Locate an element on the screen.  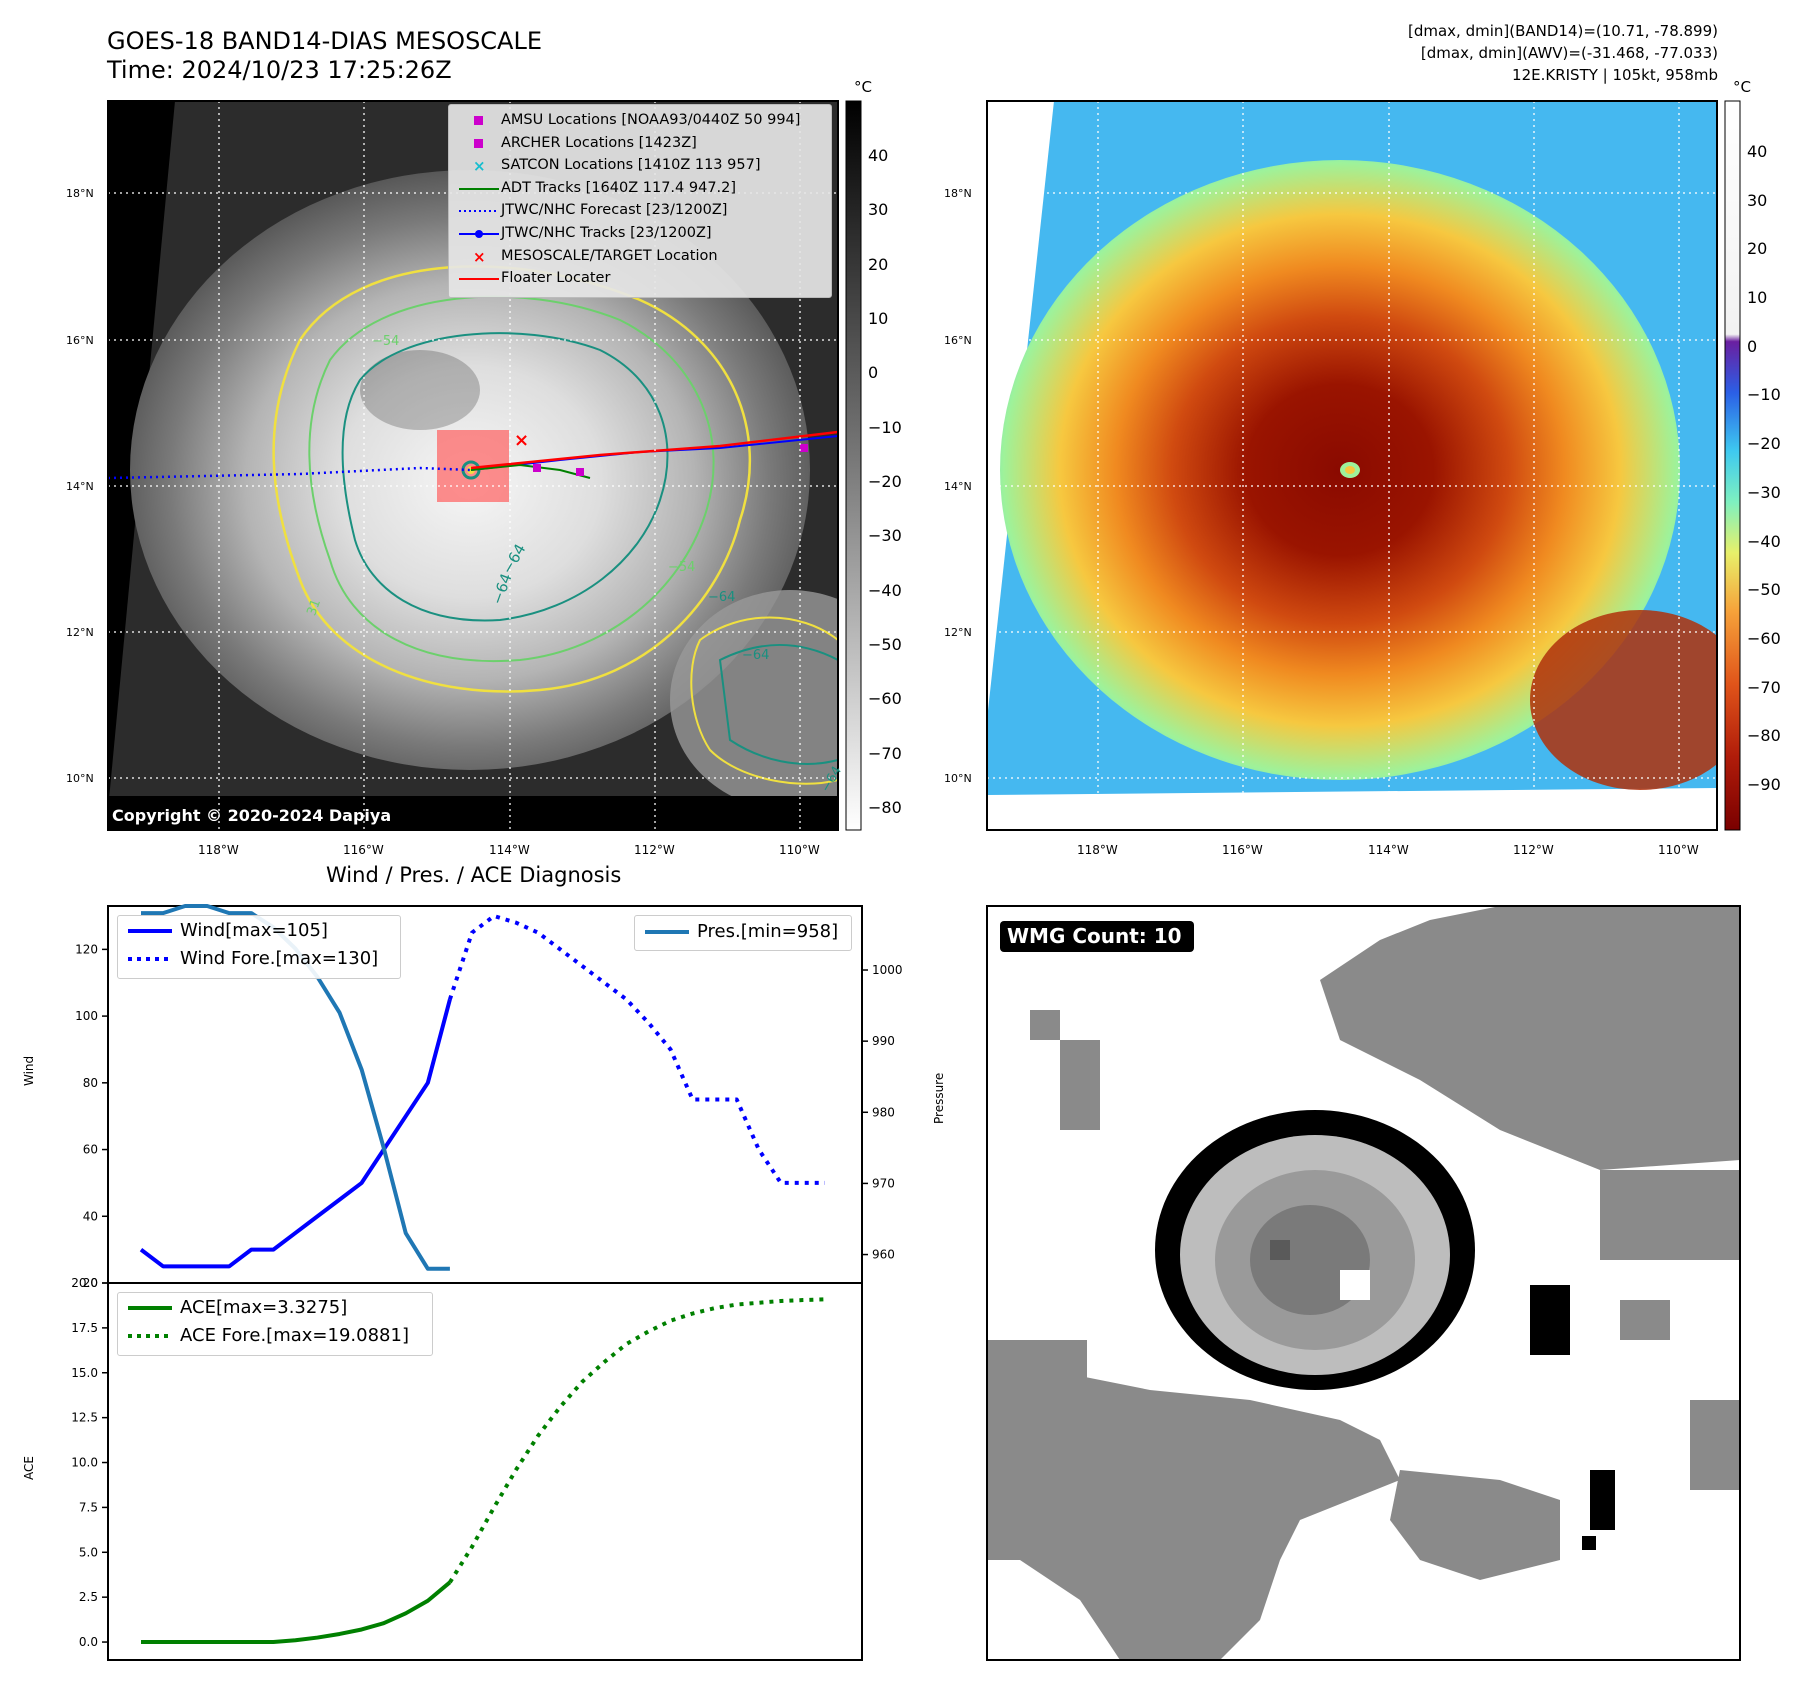
ace-ytick-label: 12.5 is located at coordinates (84, 1418).